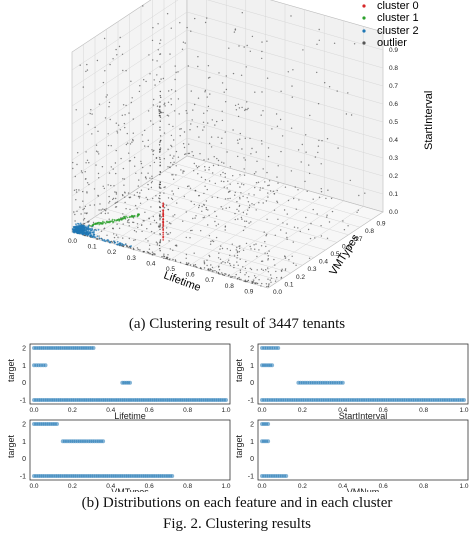  Describe the element at coordinates (302, 410) in the screenshot. I see `x-tick-label: 0.2` at that location.